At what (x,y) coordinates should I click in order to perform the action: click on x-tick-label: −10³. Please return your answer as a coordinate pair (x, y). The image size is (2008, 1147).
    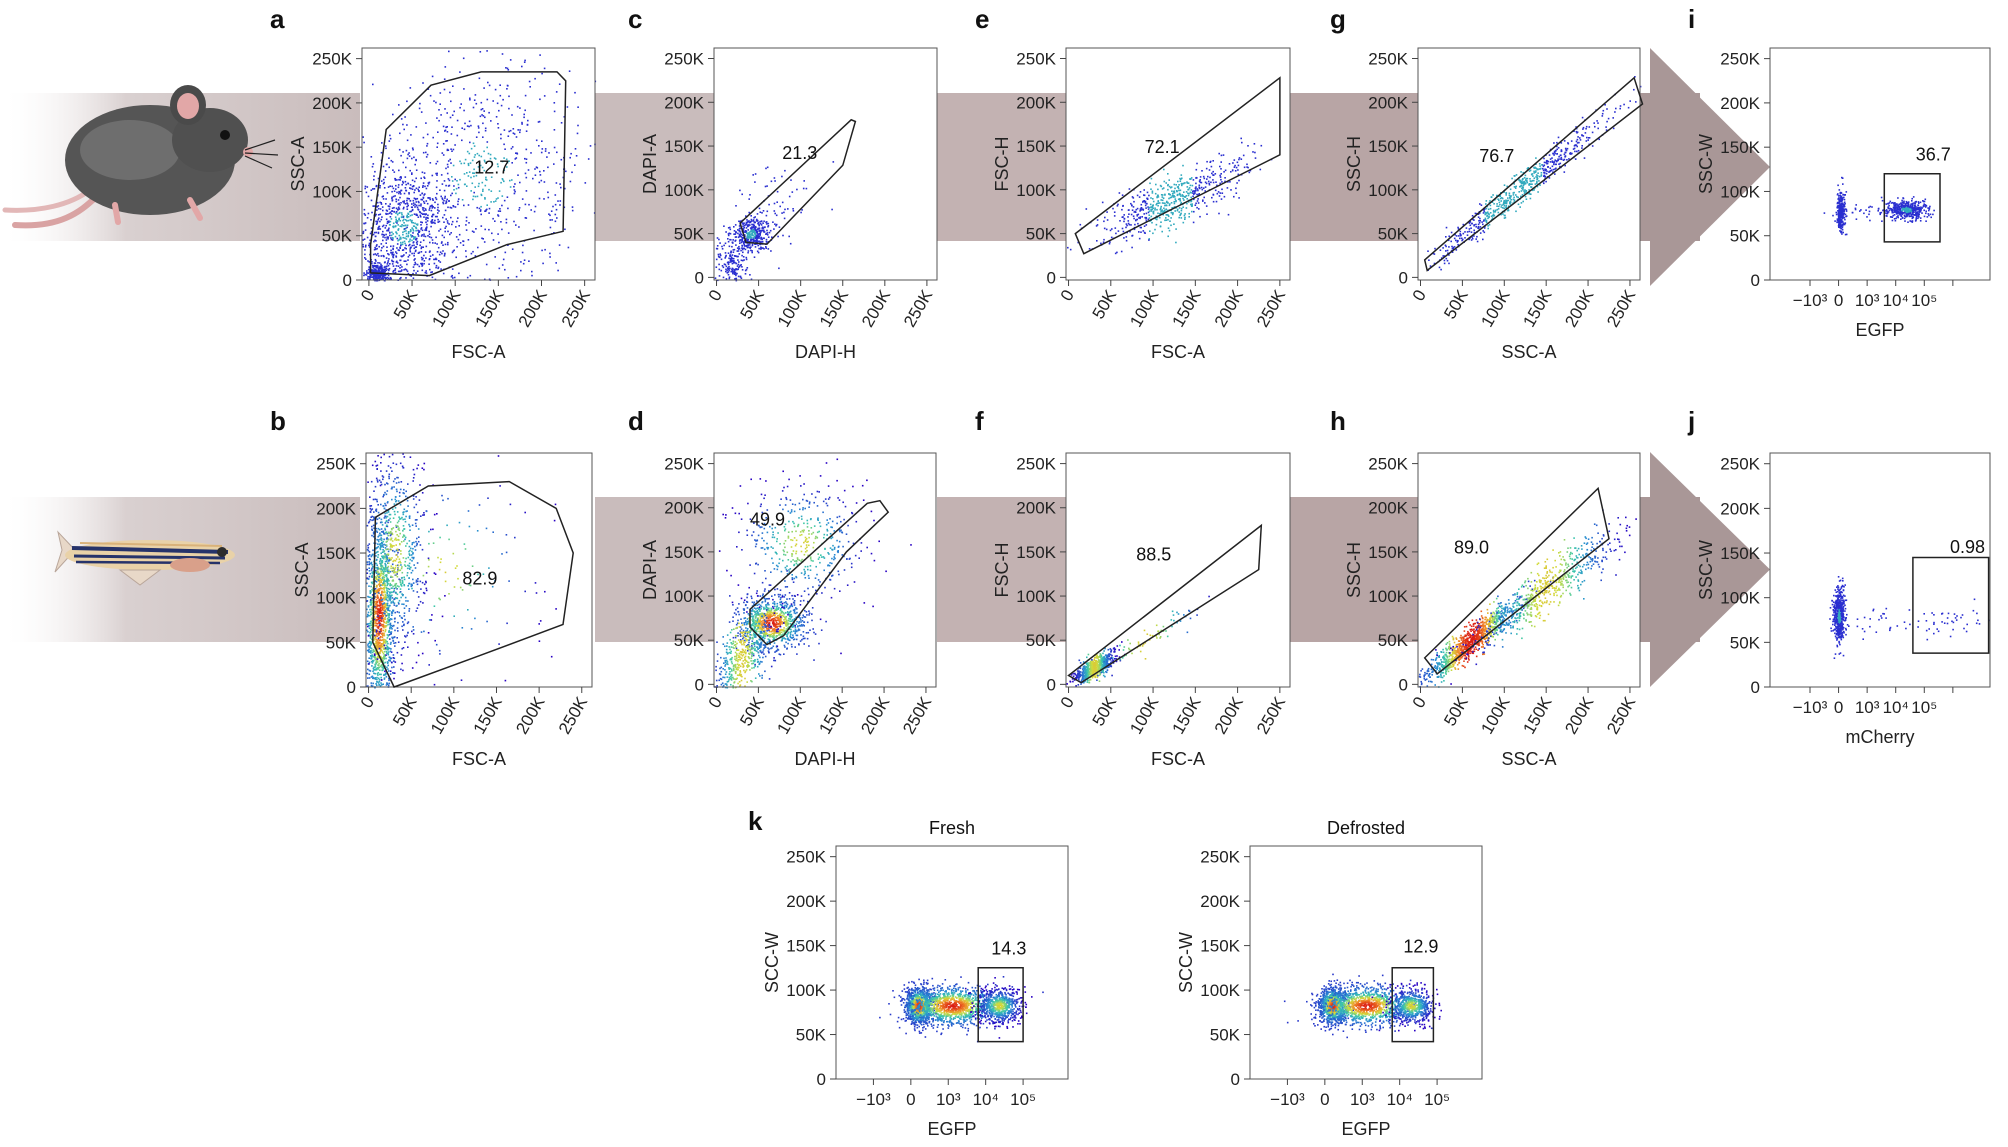
    Looking at the image, I should click on (1810, 300).